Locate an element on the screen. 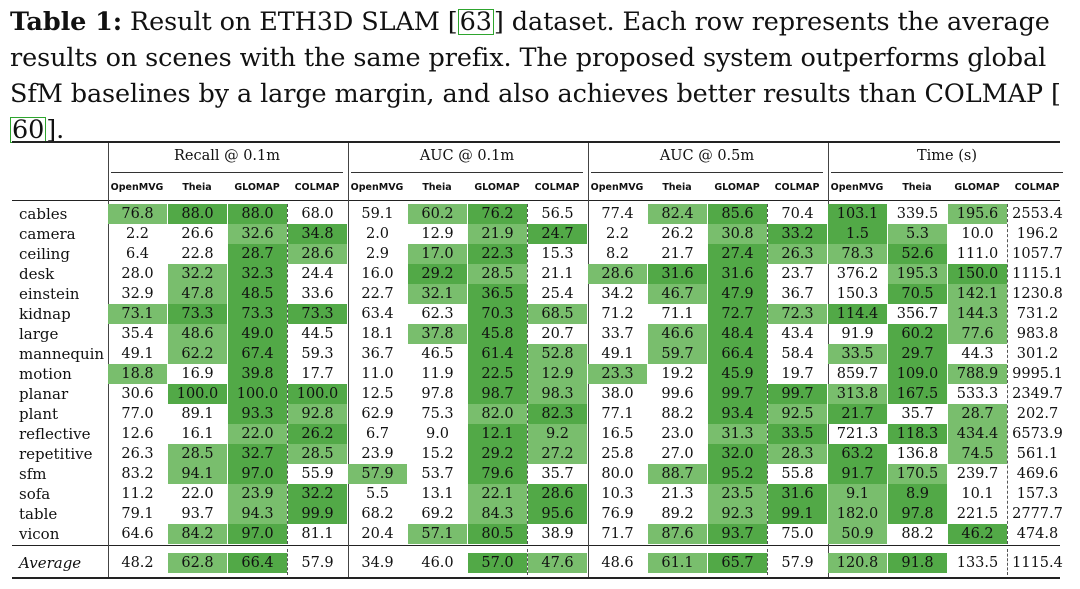  table-cell: 32.7 is located at coordinates (257, 454).